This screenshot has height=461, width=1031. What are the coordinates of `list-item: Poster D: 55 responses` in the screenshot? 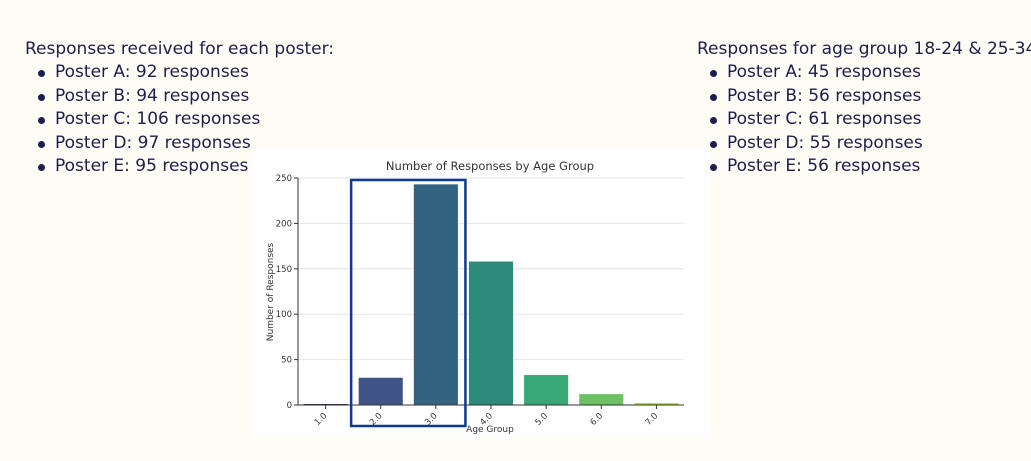 It's located at (870, 144).